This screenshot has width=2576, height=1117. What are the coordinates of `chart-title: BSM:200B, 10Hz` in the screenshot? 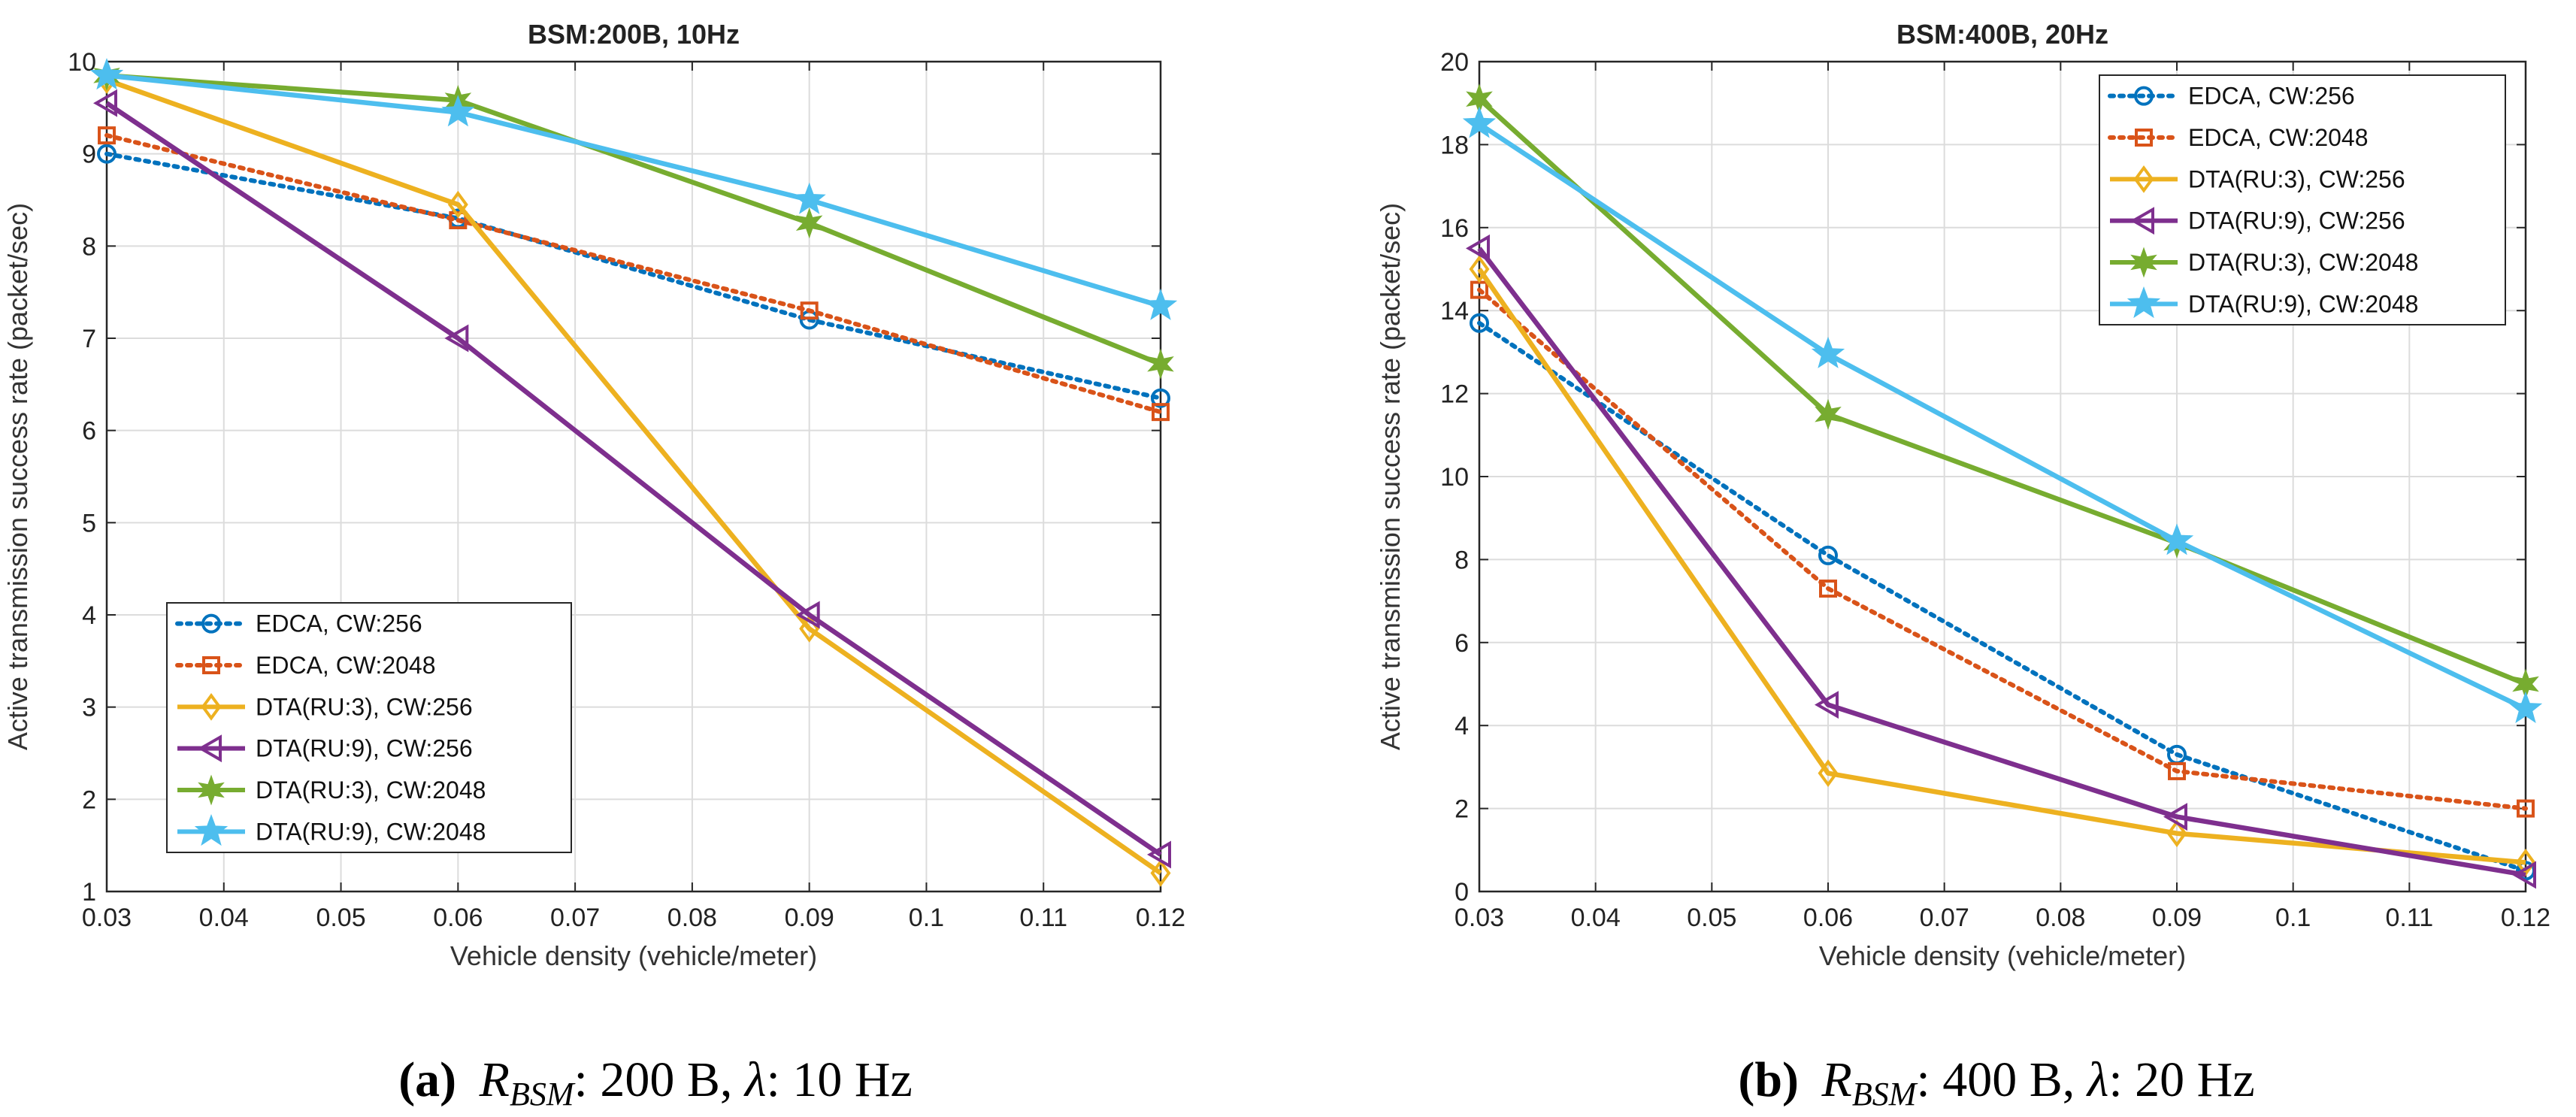 It's located at (634, 34).